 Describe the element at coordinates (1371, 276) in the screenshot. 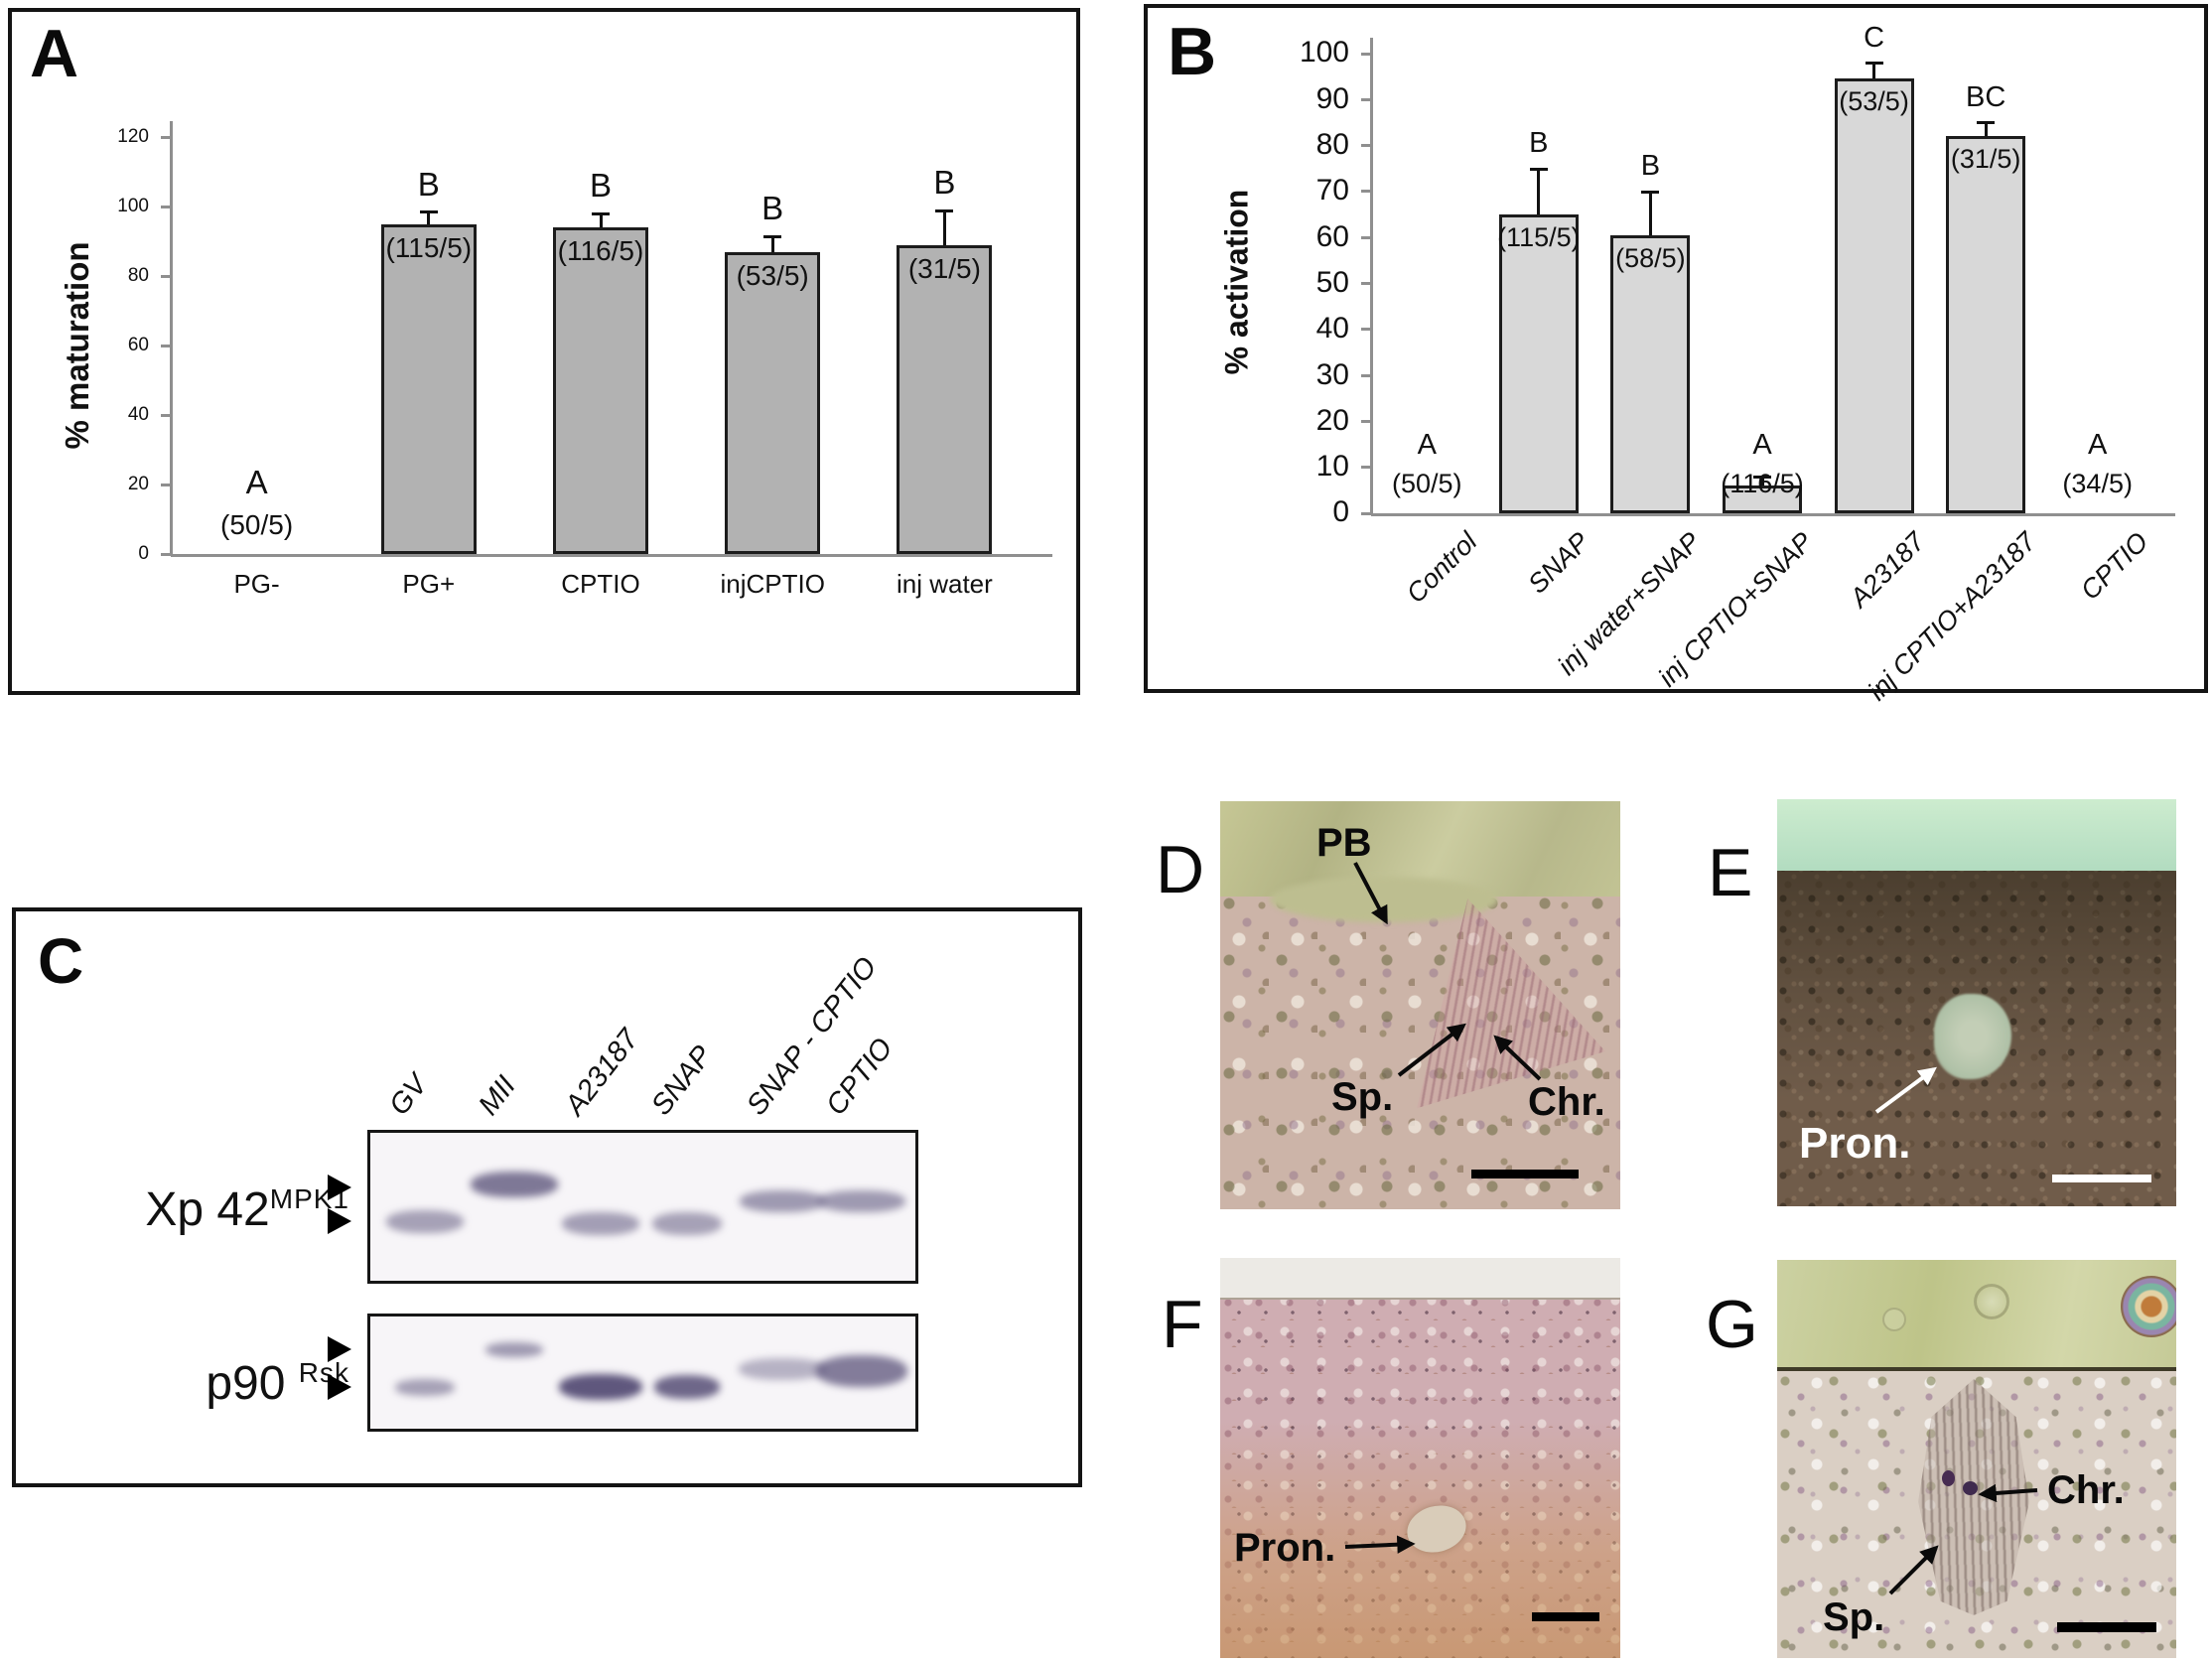

I see `y-axis` at that location.